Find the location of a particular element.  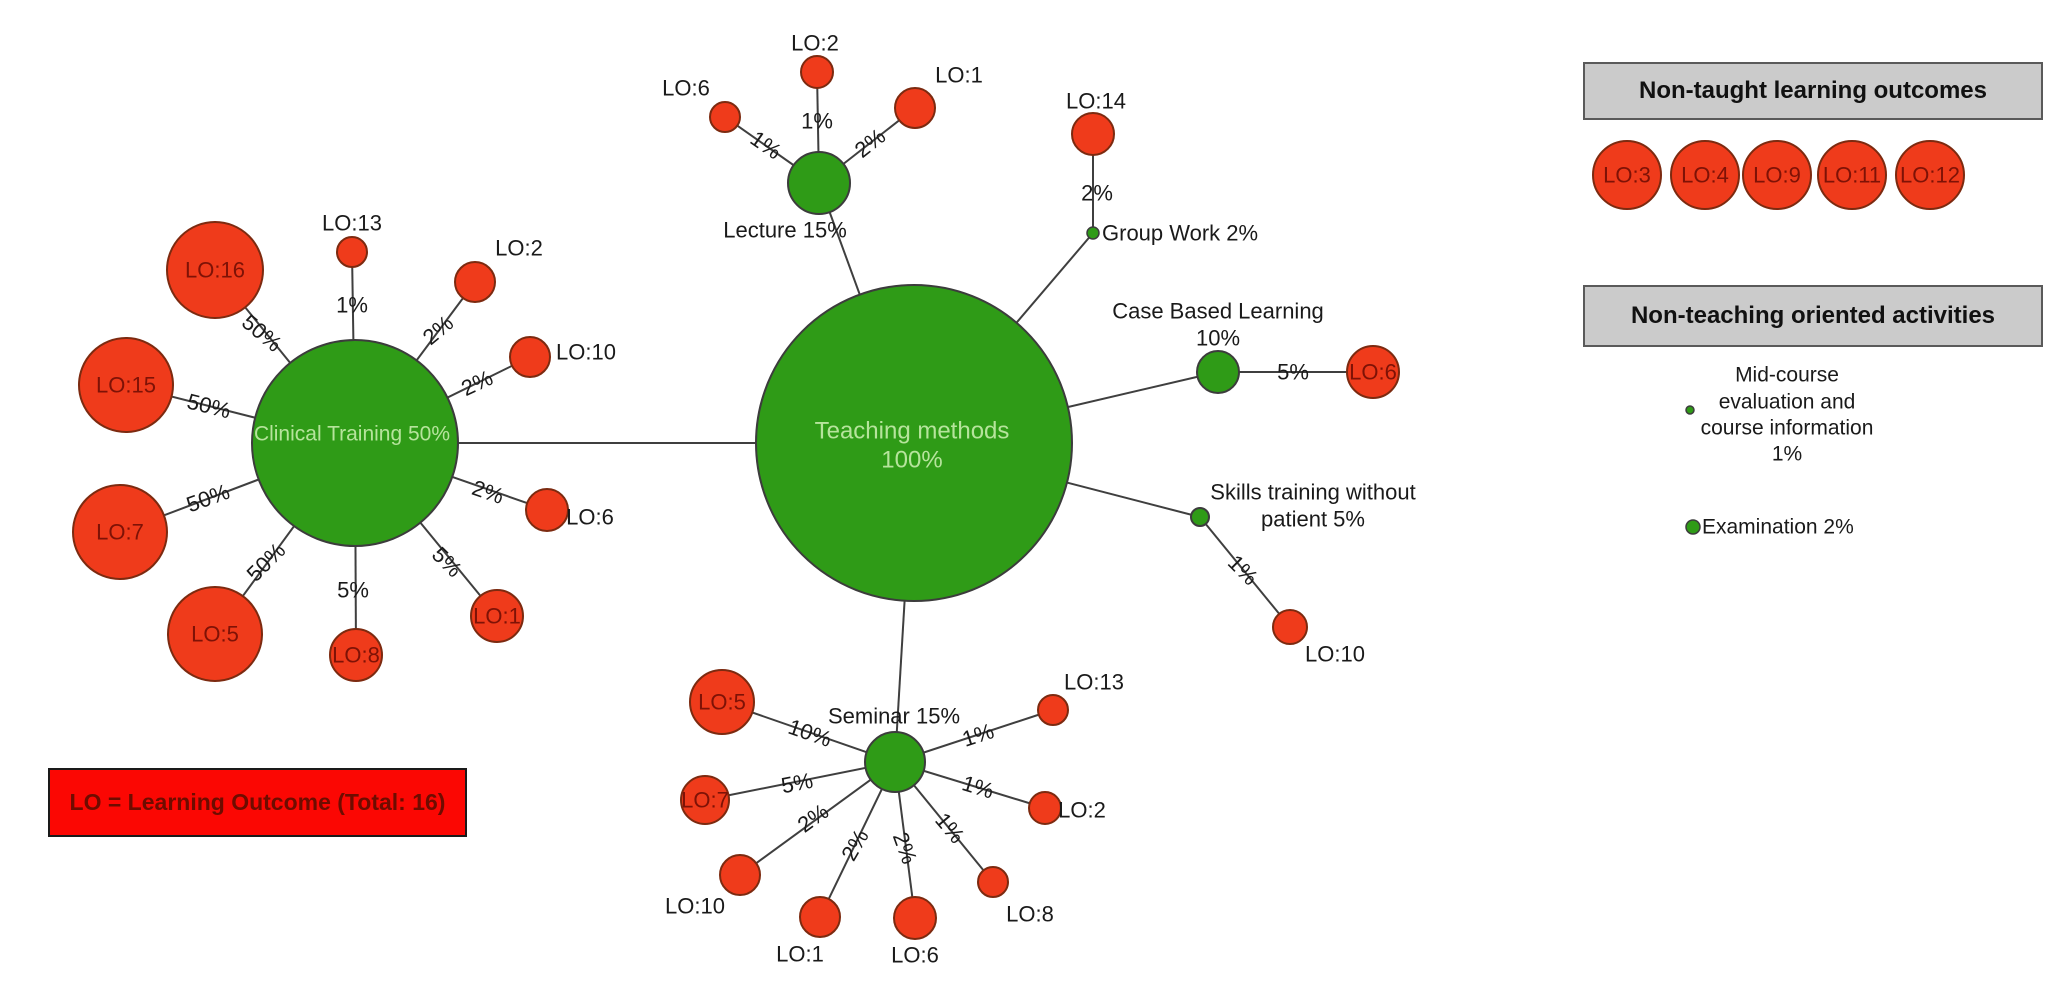

lo16-clinical-node is located at coordinates (215, 270).